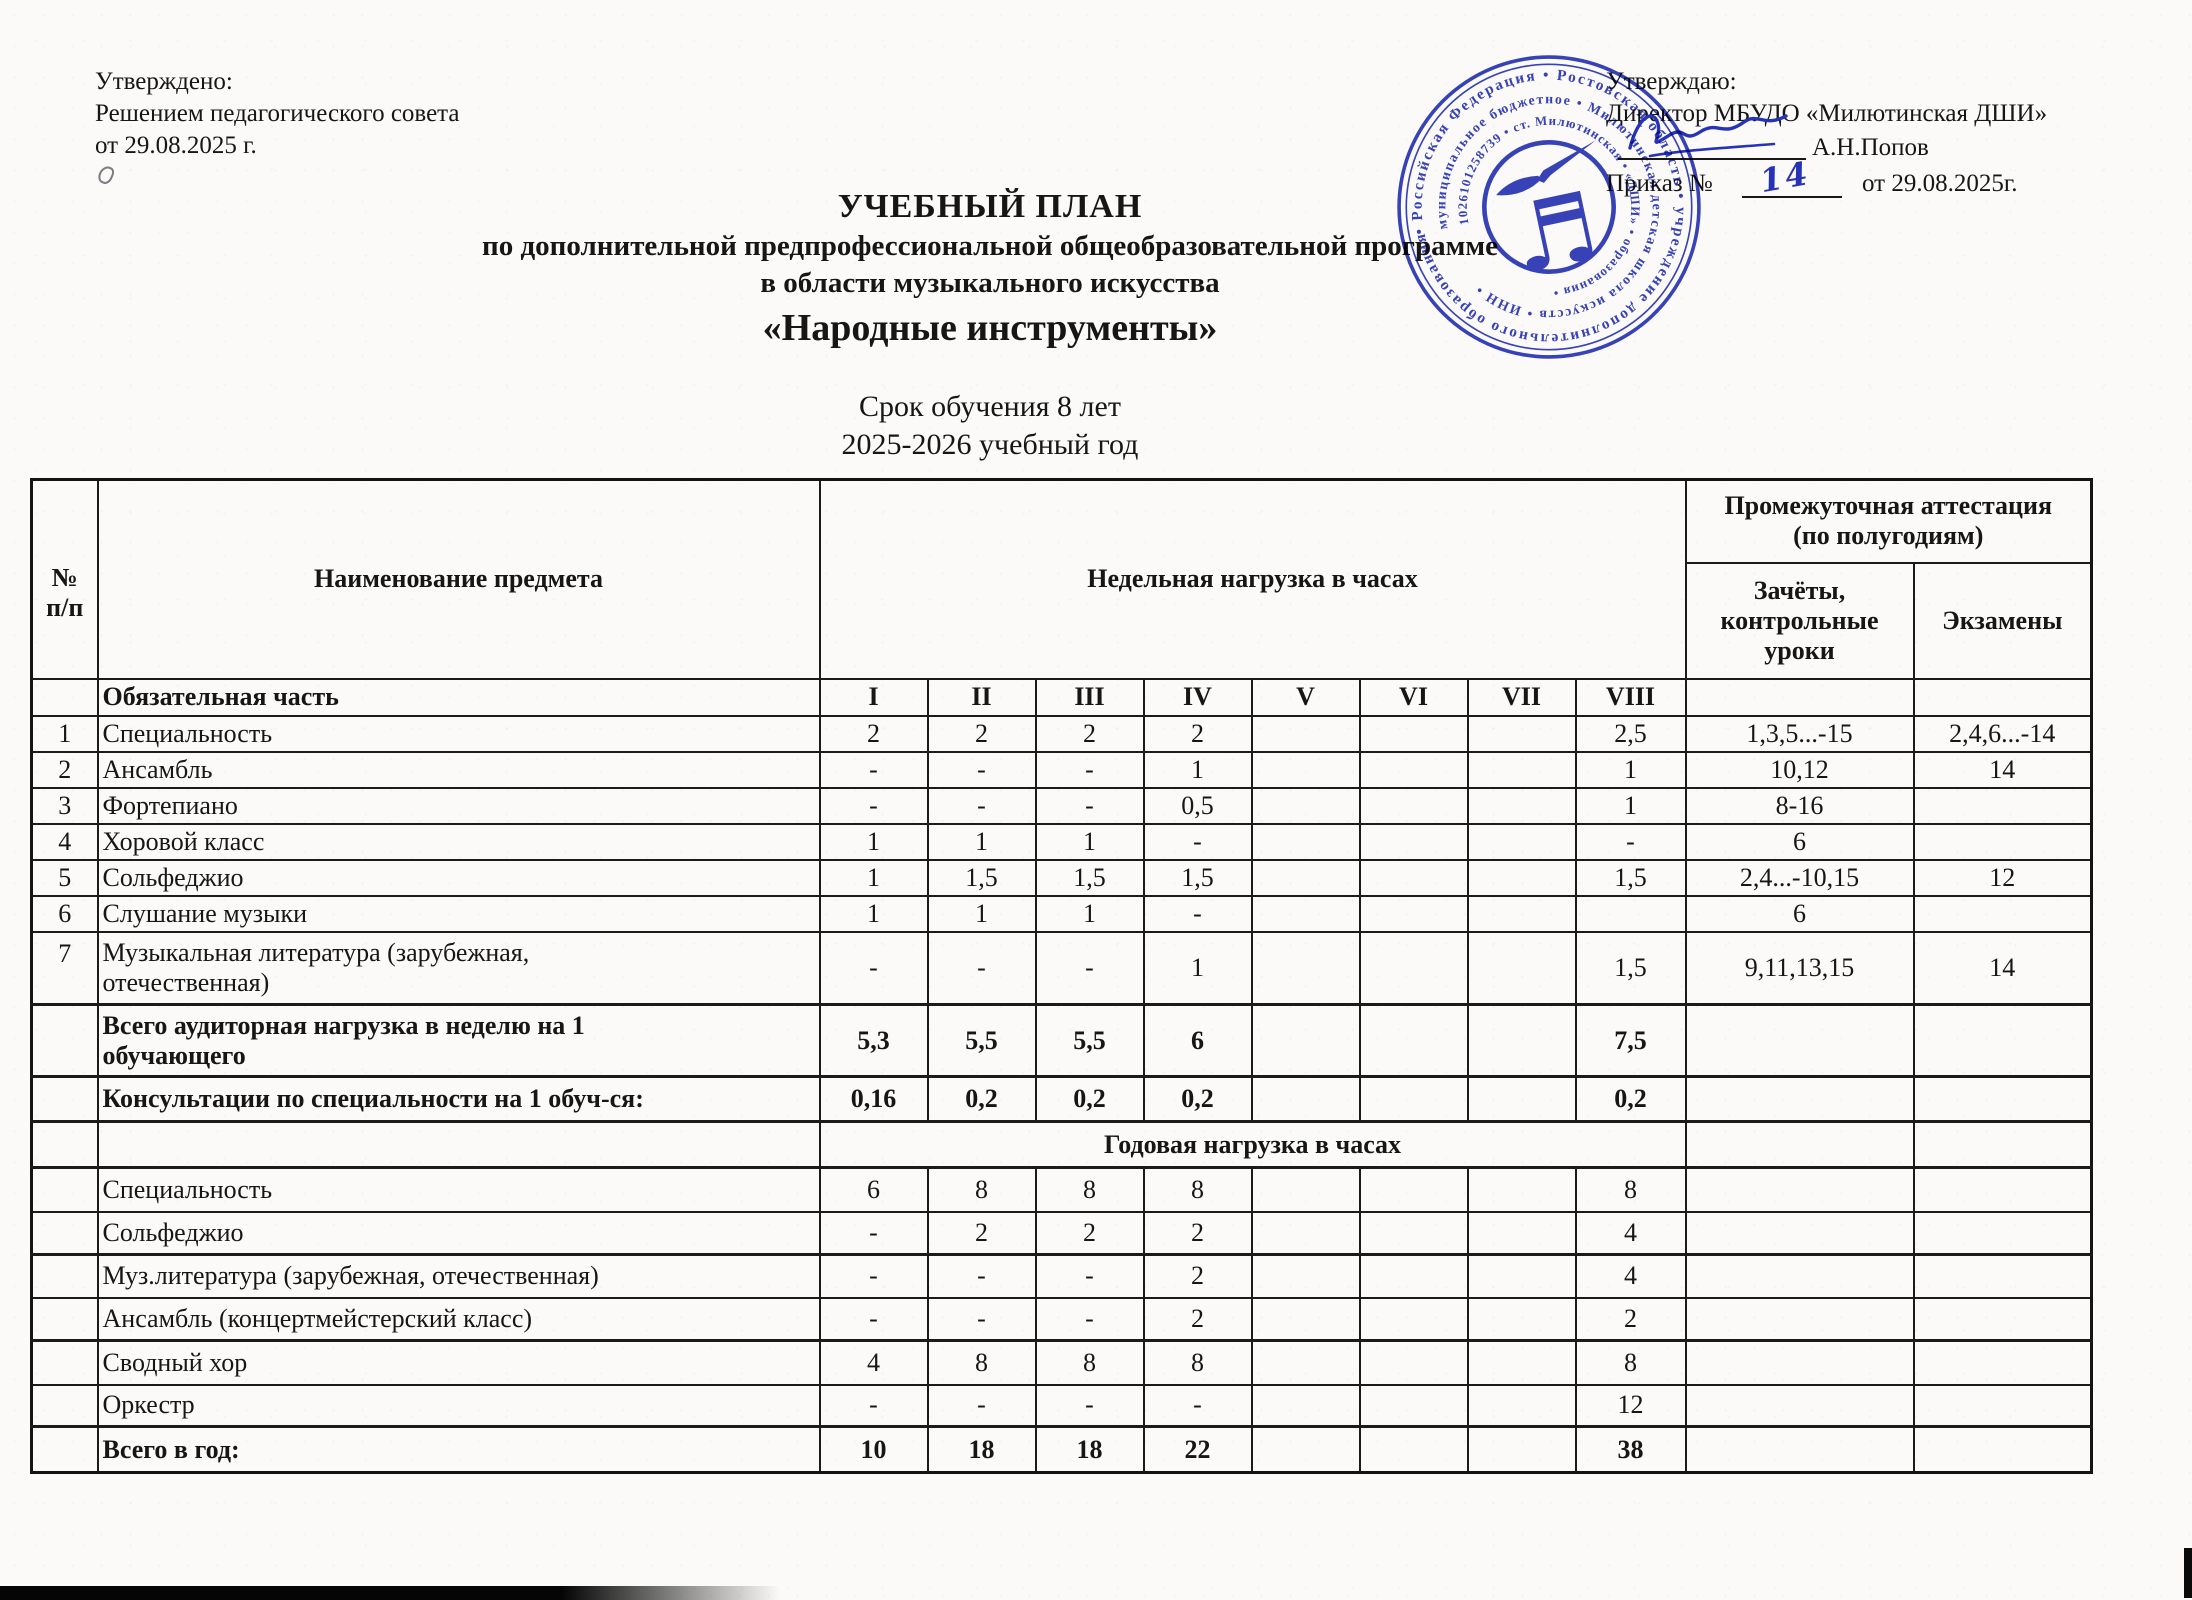 The height and width of the screenshot is (1600, 2192). I want to click on grade-col-VIII: VIII, so click(1630, 697).